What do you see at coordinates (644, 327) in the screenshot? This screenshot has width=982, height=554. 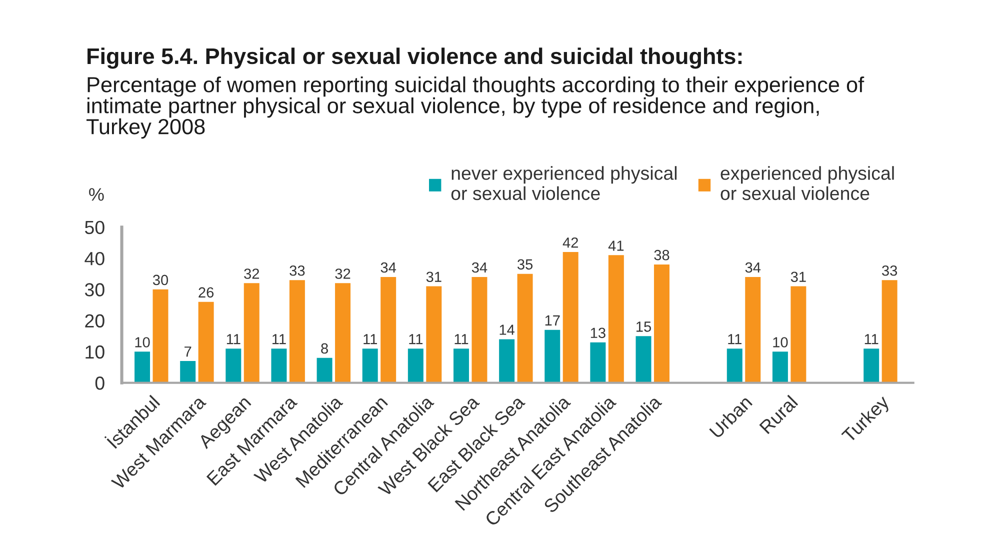 I see `data-label: 15` at bounding box center [644, 327].